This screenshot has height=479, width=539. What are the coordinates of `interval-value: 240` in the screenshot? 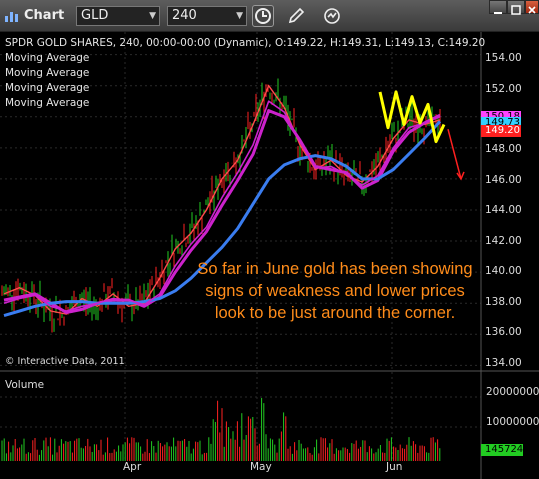 It's located at (184, 15).